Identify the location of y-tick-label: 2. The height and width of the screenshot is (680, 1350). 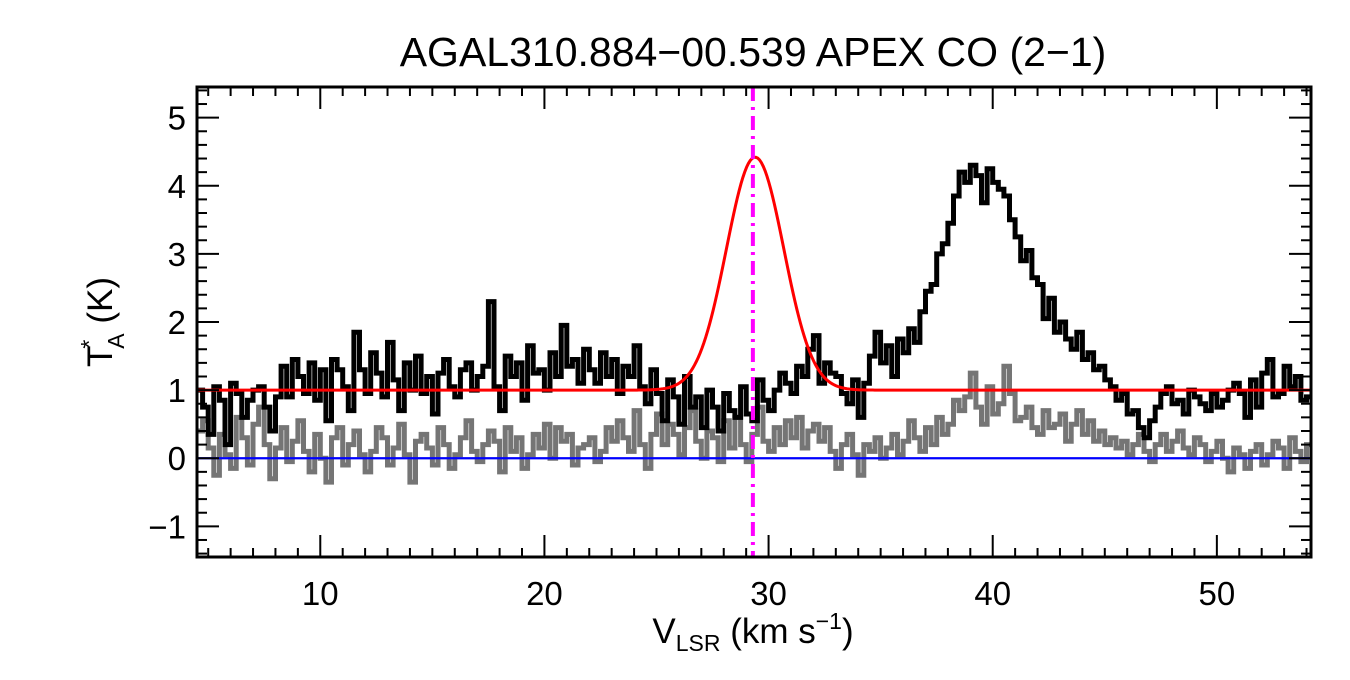
(177, 322).